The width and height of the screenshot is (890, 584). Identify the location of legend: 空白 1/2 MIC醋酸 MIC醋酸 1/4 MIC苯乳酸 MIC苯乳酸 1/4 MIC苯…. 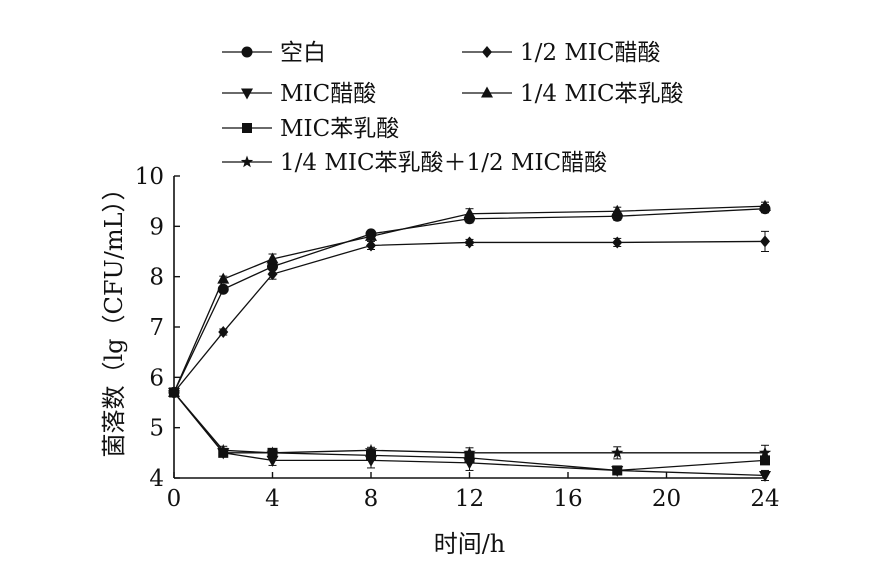
(453, 108).